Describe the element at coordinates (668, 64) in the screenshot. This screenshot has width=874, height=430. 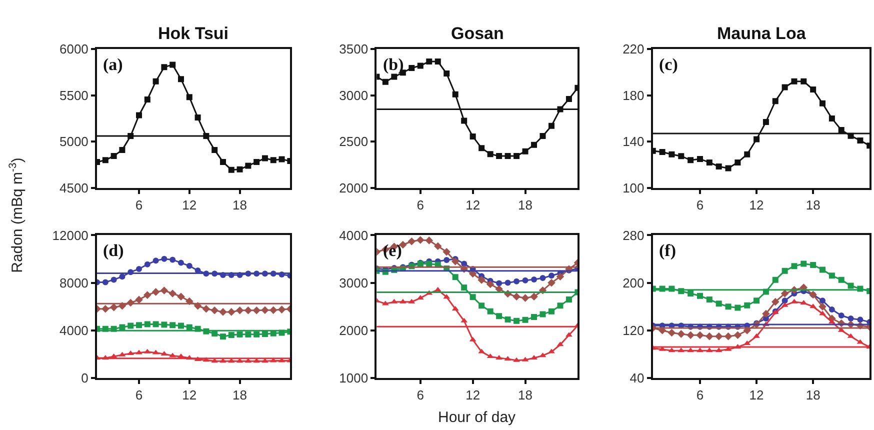
I see `annotation: (c)` at that location.